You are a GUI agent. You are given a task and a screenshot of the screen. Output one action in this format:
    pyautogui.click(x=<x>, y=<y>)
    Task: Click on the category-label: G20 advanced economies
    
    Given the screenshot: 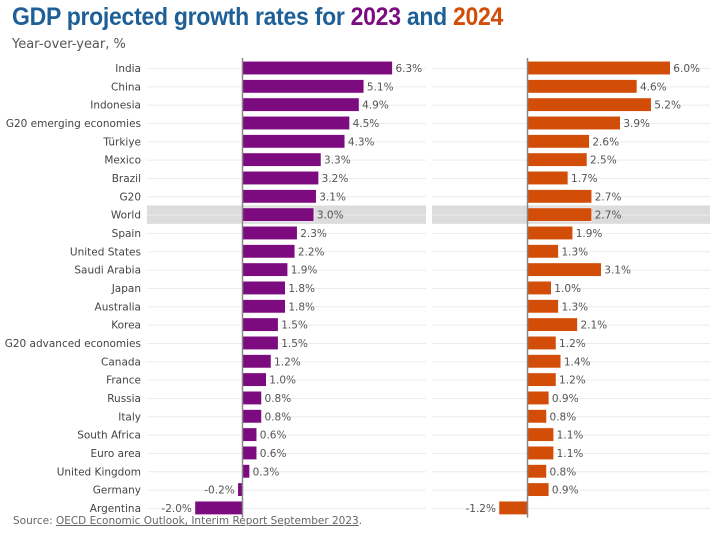 What is the action you would take?
    pyautogui.click(x=73, y=344)
    